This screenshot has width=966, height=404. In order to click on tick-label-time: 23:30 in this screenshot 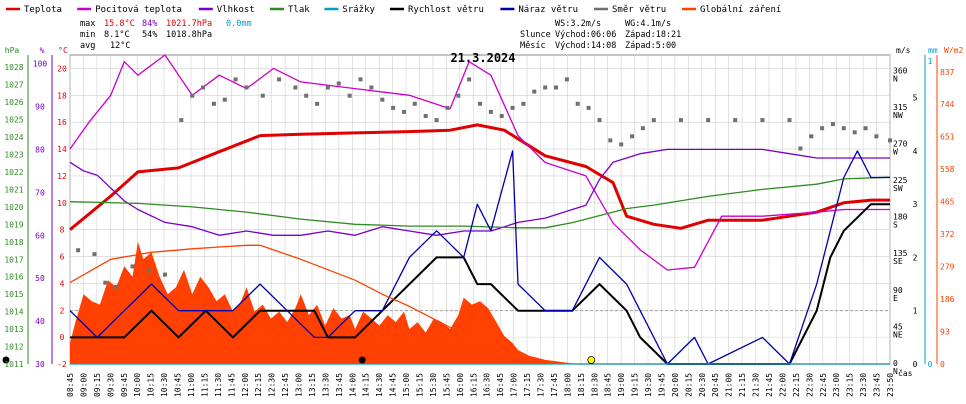, I will do `click(863, 385)`.